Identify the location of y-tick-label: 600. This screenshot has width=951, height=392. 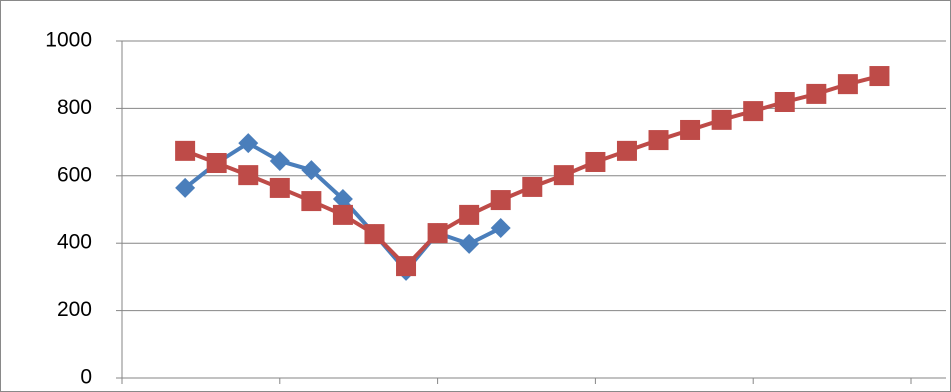
(74, 174).